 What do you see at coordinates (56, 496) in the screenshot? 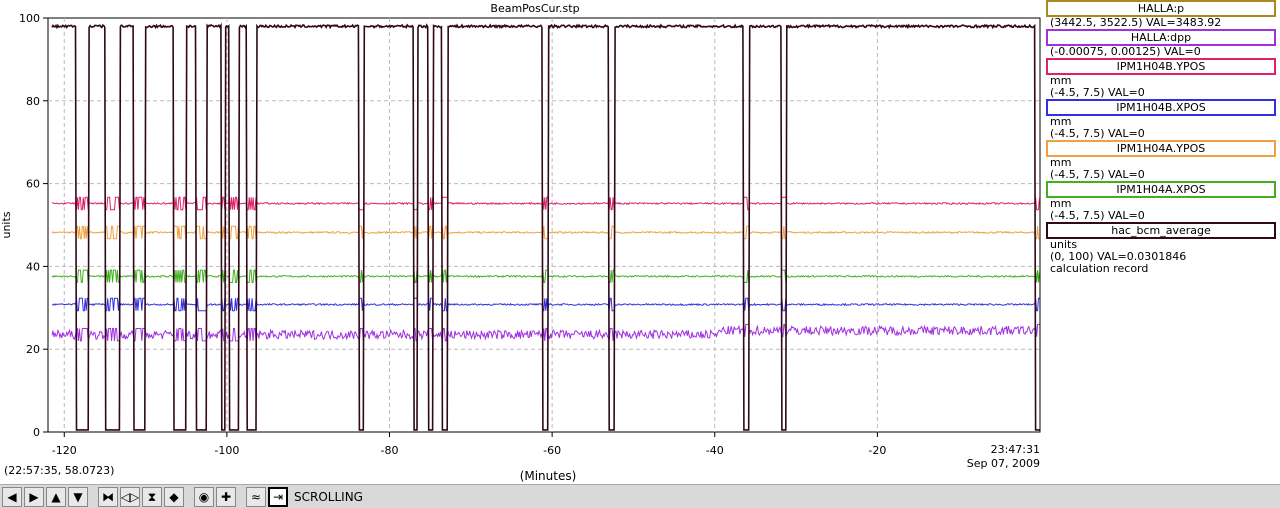
I see `arrow-up-icon: ▲` at bounding box center [56, 496].